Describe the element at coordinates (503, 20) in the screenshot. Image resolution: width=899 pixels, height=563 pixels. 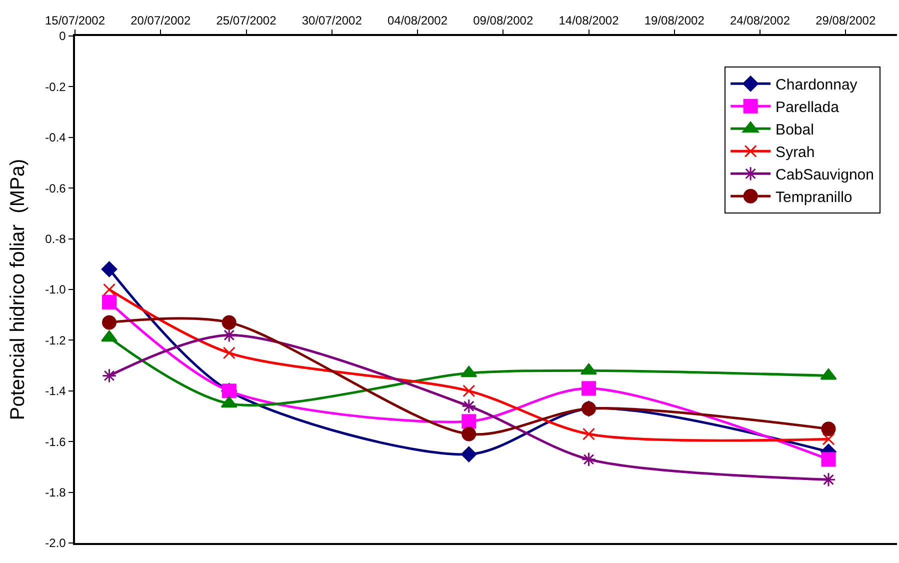
I see `x-tick-label: 09/08/2002` at that location.